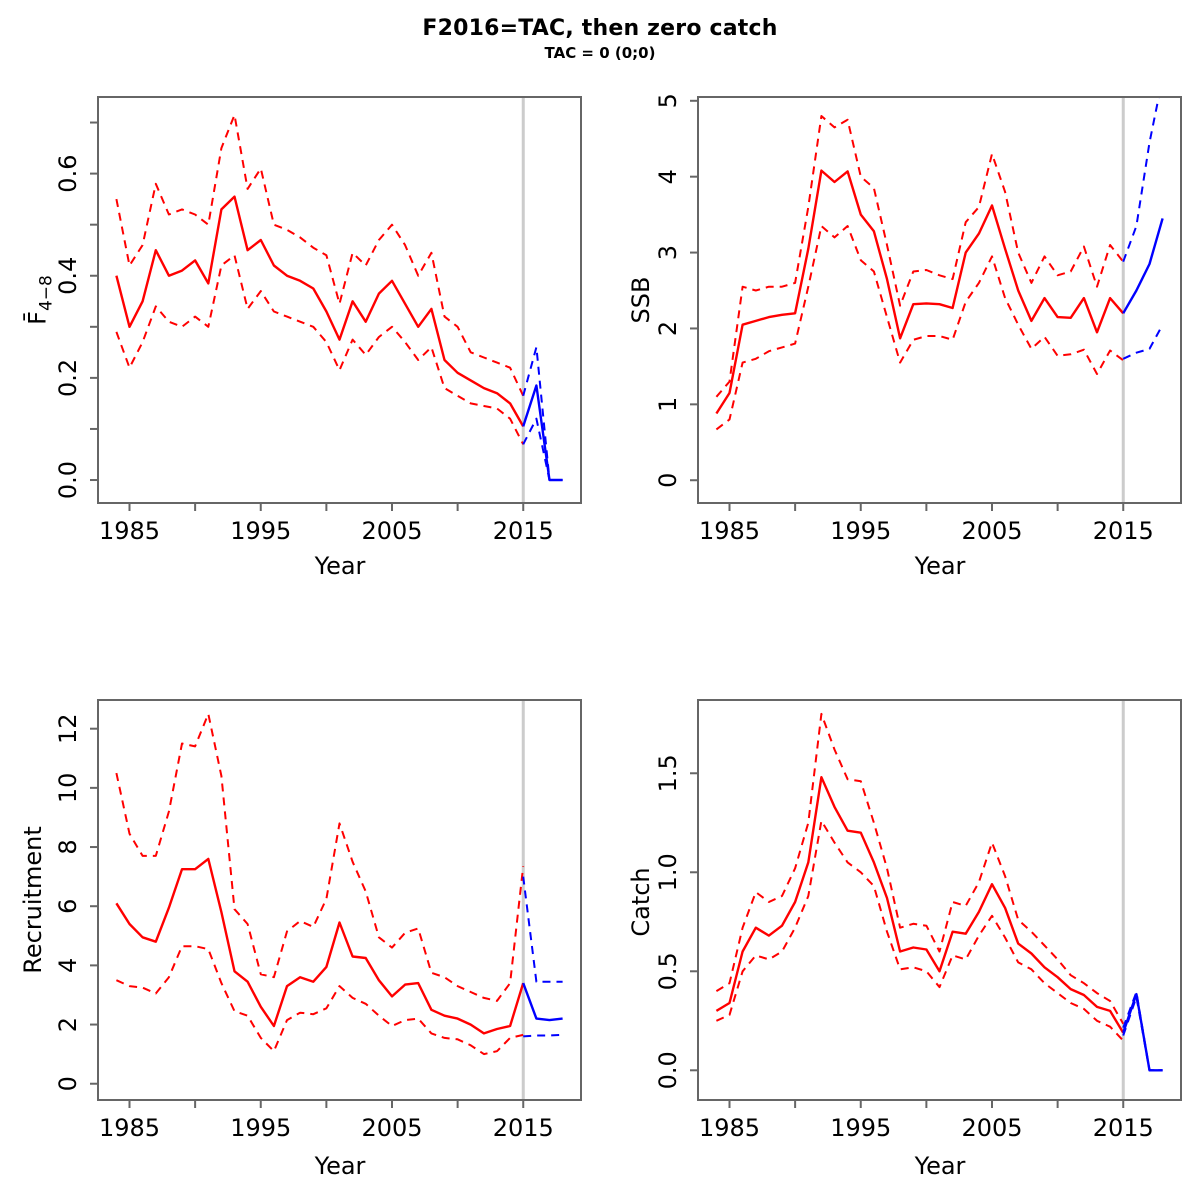 The width and height of the screenshot is (1200, 1200). Describe the element at coordinates (940, 1166) in the screenshot. I see `x-axis-label-catch: Year` at that location.